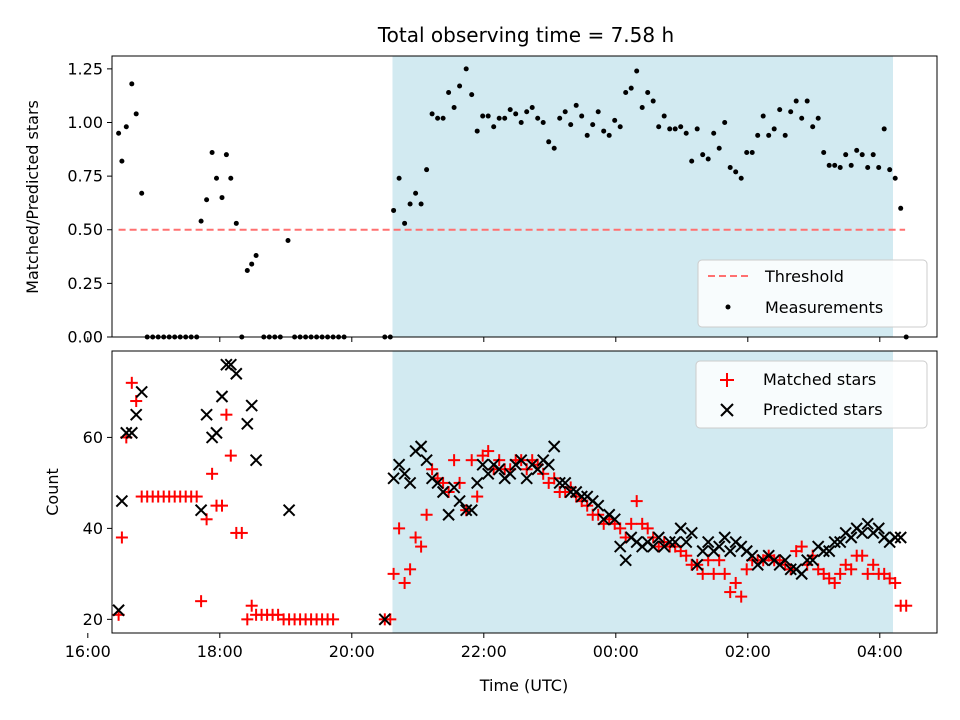  I want to click on legend-predicted-swatch, so click(727, 410).